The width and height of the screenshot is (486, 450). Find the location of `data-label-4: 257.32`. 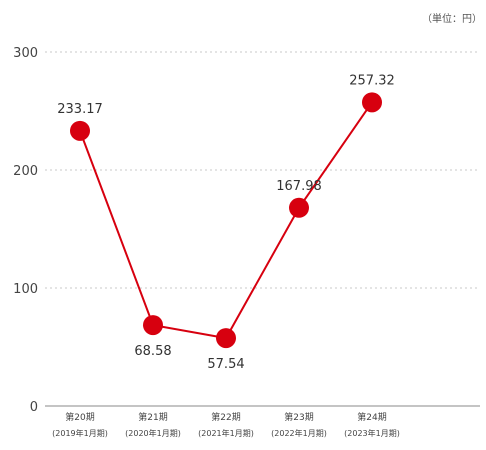

data-label-4: 257.32 is located at coordinates (372, 80).